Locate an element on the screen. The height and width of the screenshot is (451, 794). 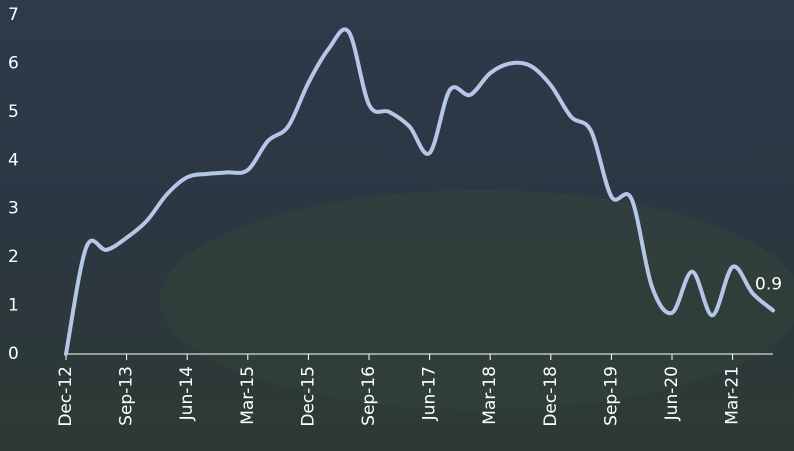
x-tick-label: Jun-14 is located at coordinates (187, 393).